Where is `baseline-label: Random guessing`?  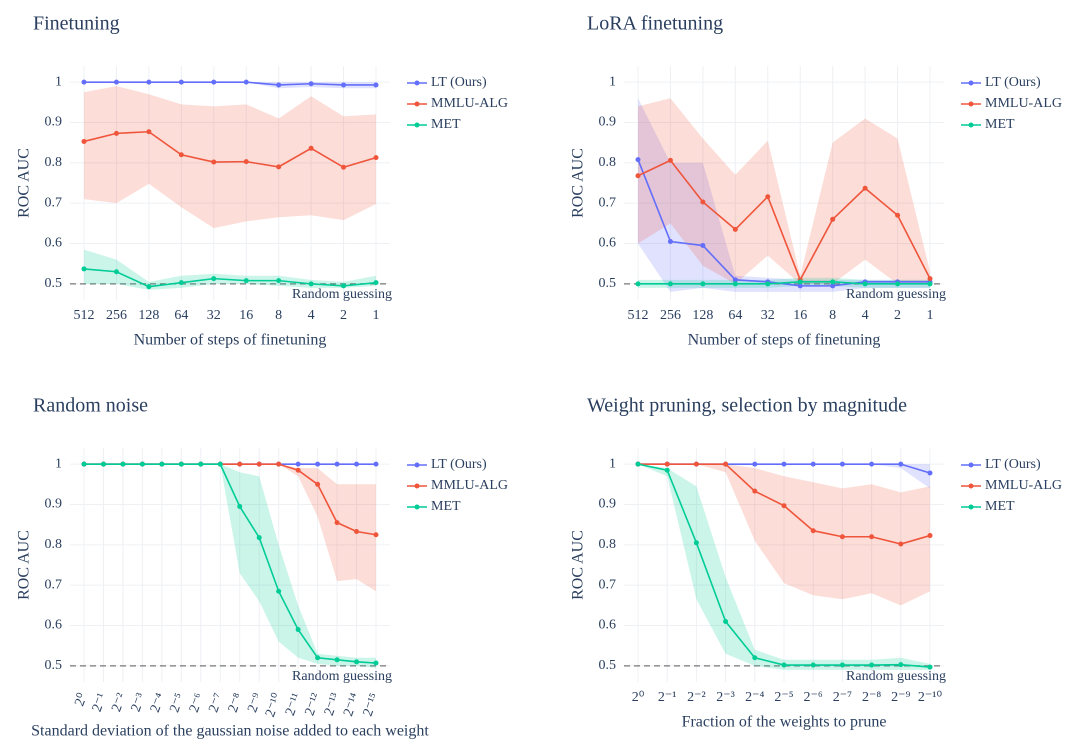
baseline-label: Random guessing is located at coordinates (896, 676).